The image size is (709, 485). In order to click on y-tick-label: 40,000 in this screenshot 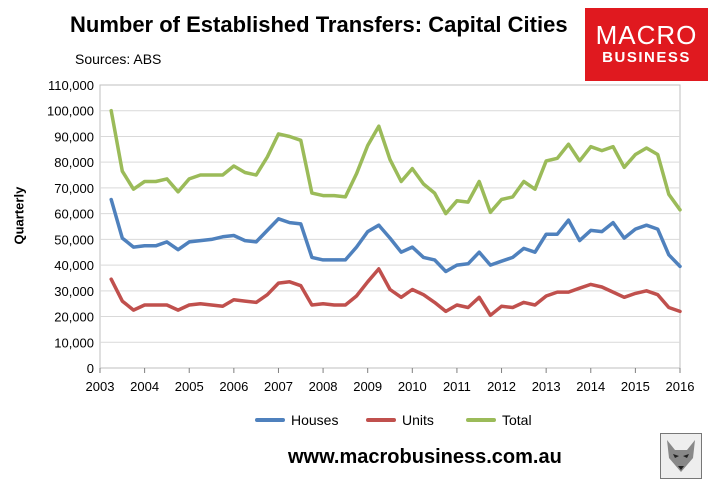, I will do `click(74, 265)`.